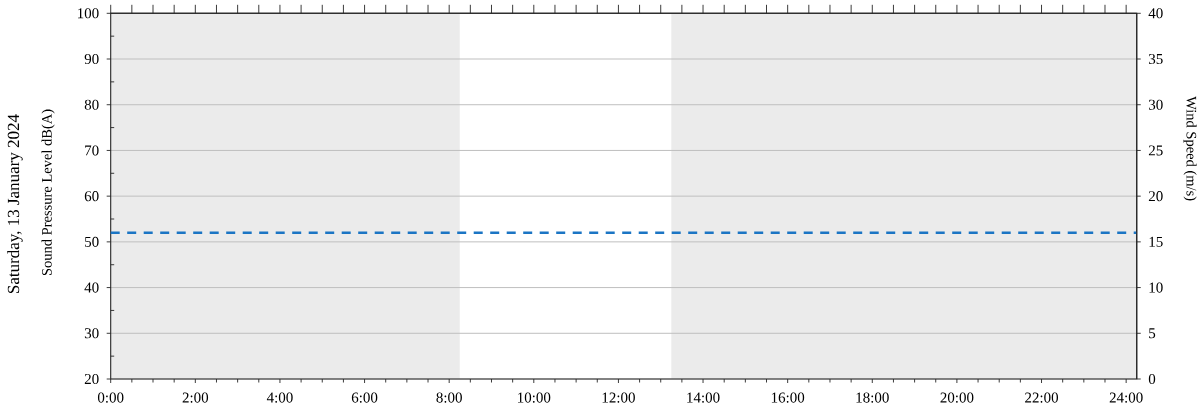 The height and width of the screenshot is (406, 1199). Describe the element at coordinates (1155, 196) in the screenshot. I see `y2-tick-label: 20` at that location.